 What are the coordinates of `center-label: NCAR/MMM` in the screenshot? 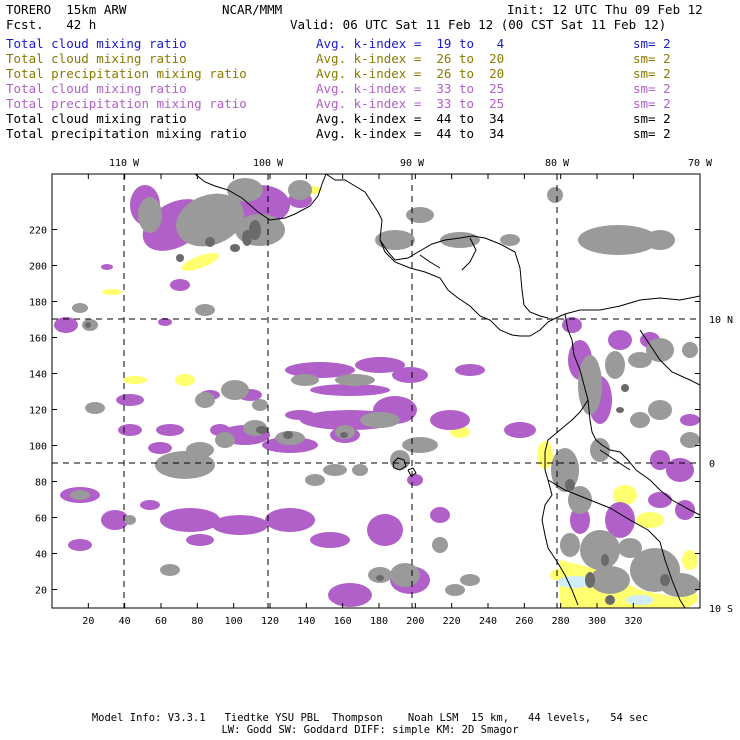 It's located at (252, 9).